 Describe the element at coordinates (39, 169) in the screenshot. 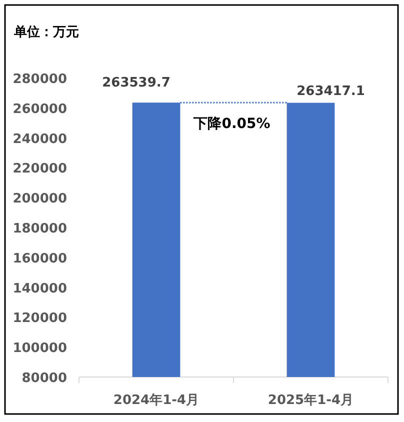

I see `y-tick-label: 220000` at that location.